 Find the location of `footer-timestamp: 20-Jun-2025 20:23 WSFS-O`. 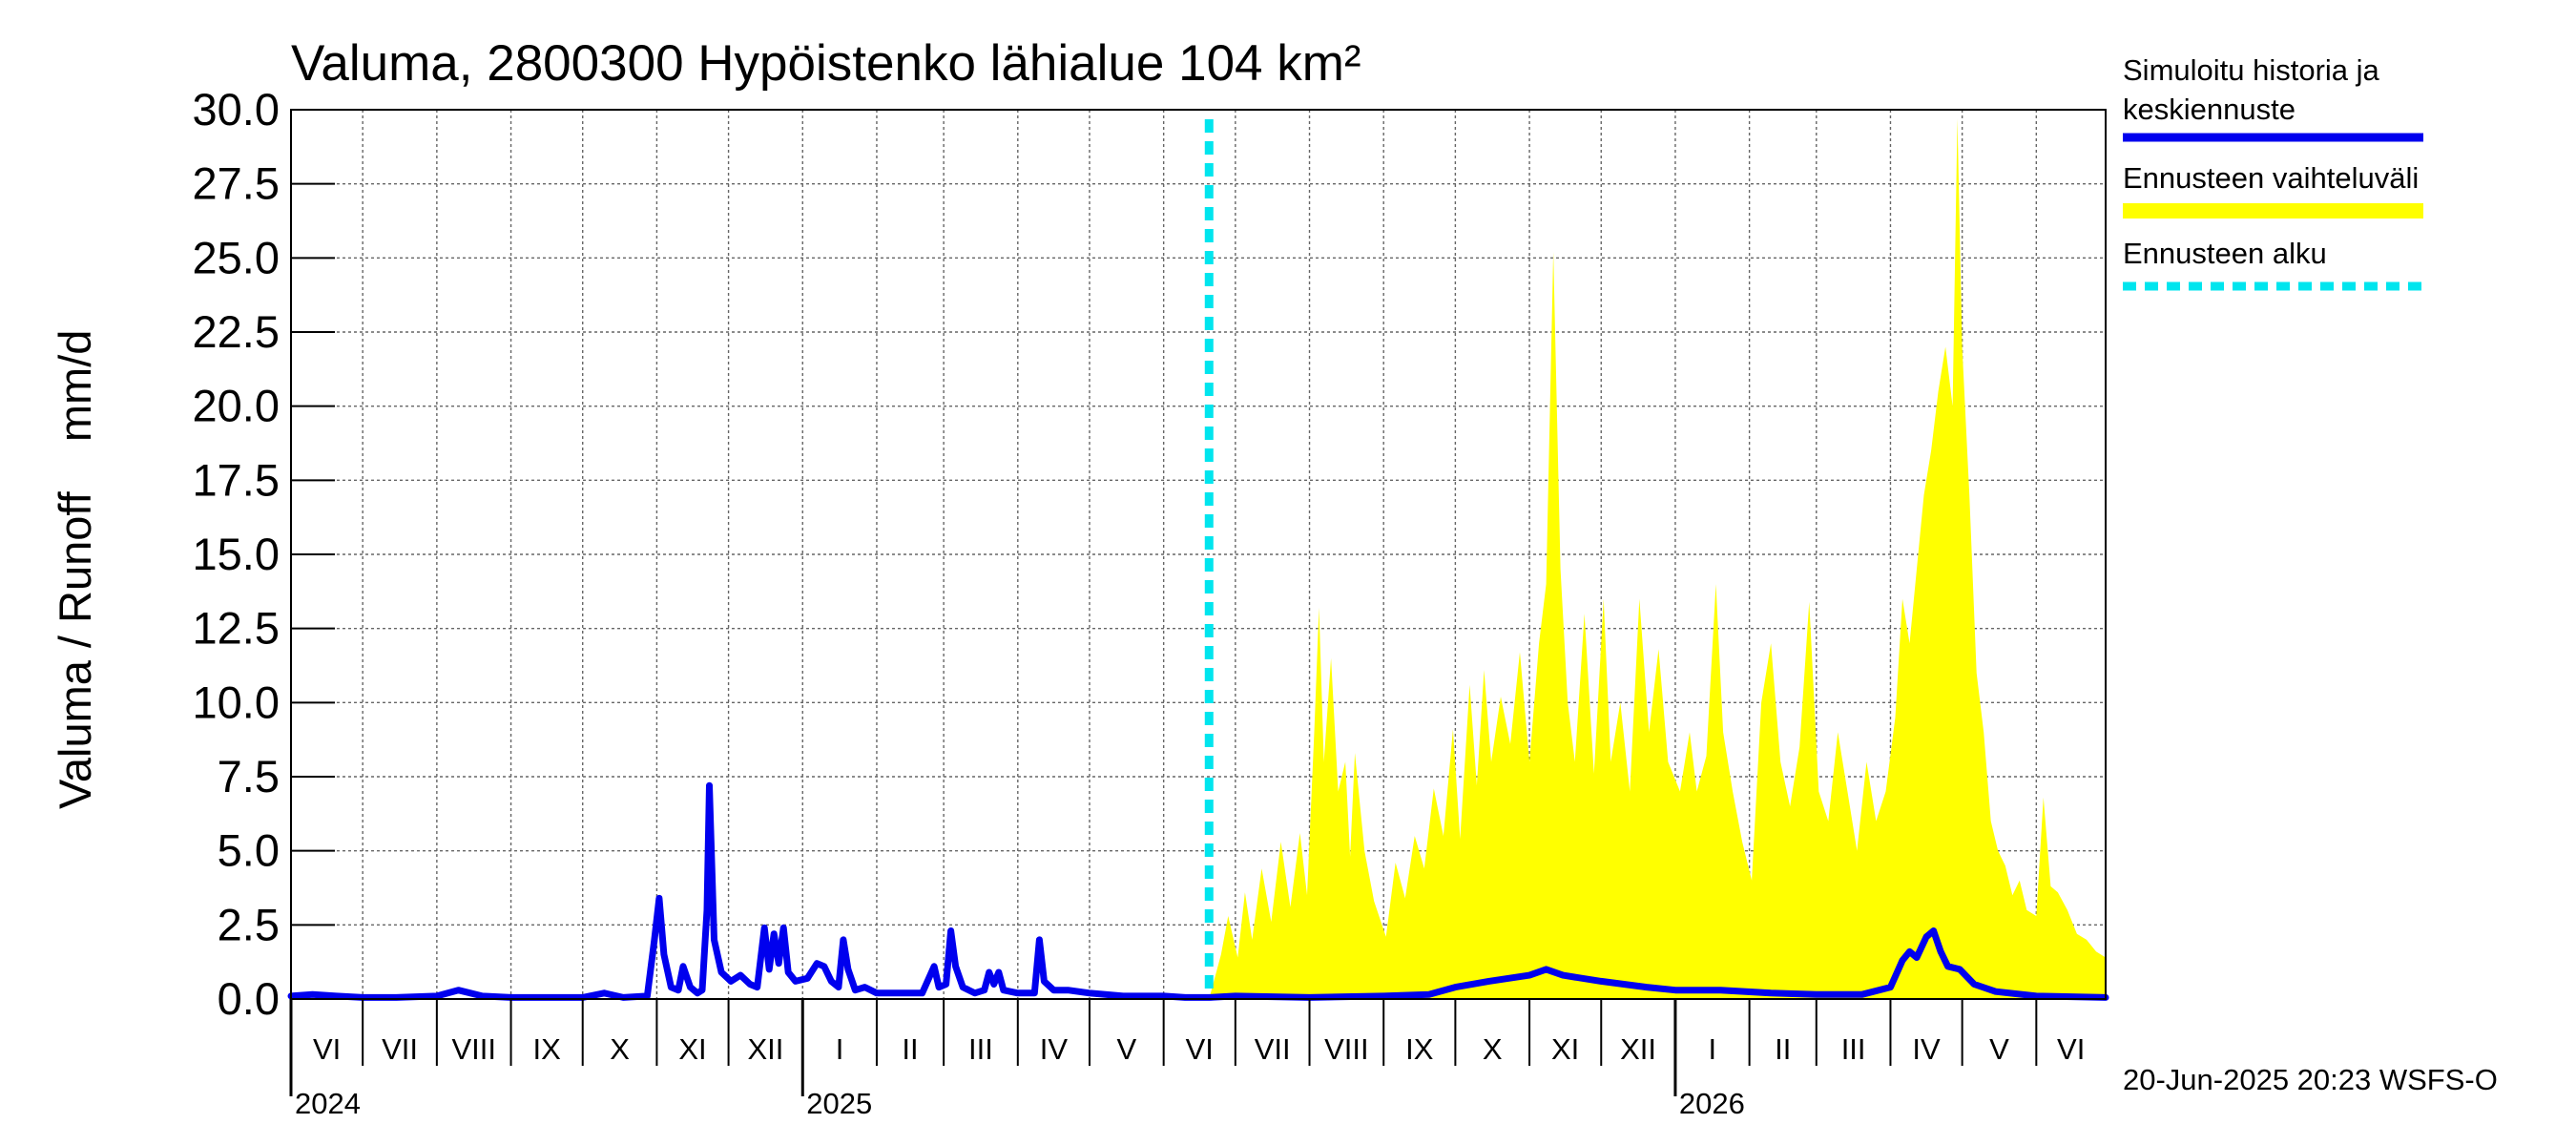

footer-timestamp: 20-Jun-2025 20:23 WSFS-O is located at coordinates (2310, 1079).